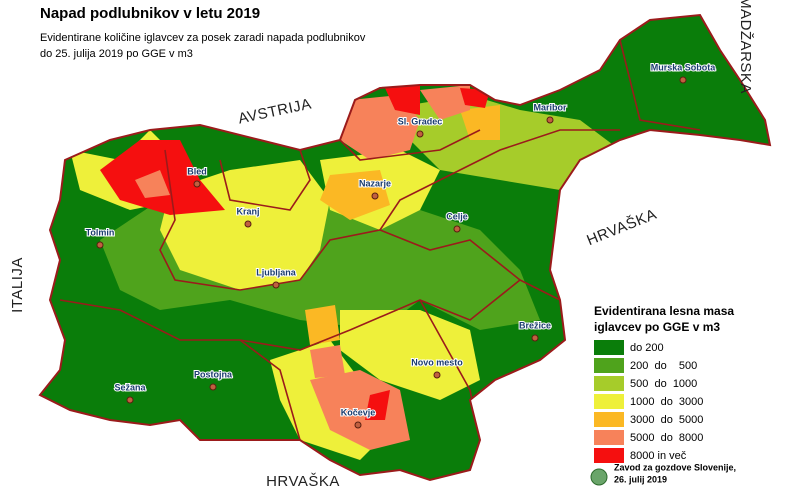 The height and width of the screenshot is (500, 800). I want to click on legend-label: 500 do 1000, so click(663, 384).